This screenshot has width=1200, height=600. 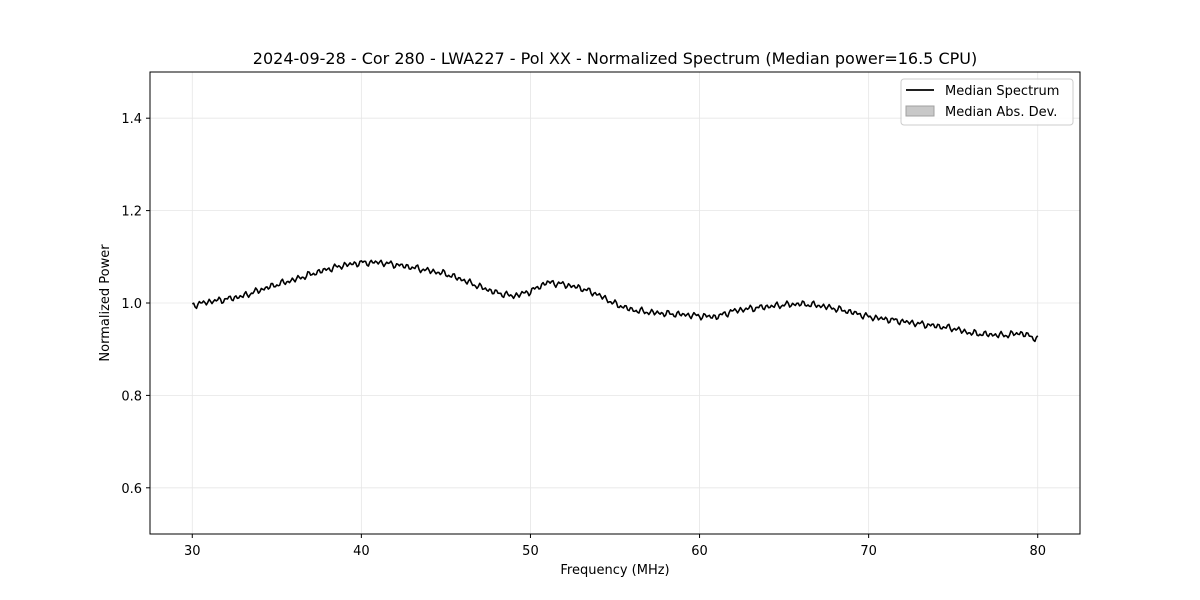 What do you see at coordinates (131, 212) in the screenshot?
I see `y-tick-label: 1.2` at bounding box center [131, 212].